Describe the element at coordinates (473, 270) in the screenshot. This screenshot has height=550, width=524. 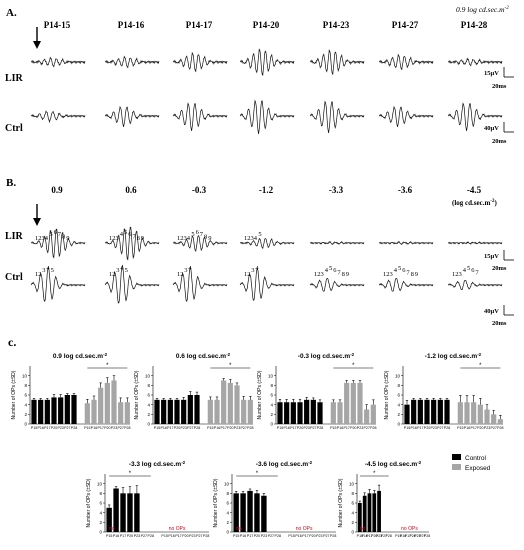
I see `op-label: 6` at that location.